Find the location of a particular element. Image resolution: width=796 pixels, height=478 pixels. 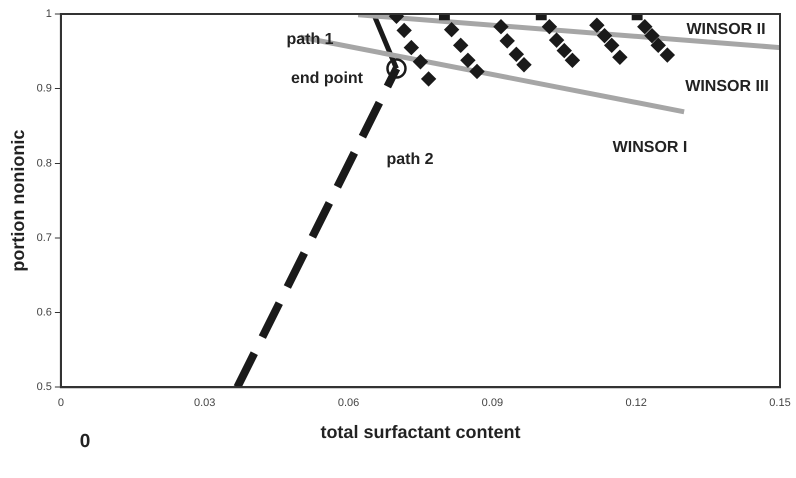

x-tick-label: 0.12 is located at coordinates (636, 402).